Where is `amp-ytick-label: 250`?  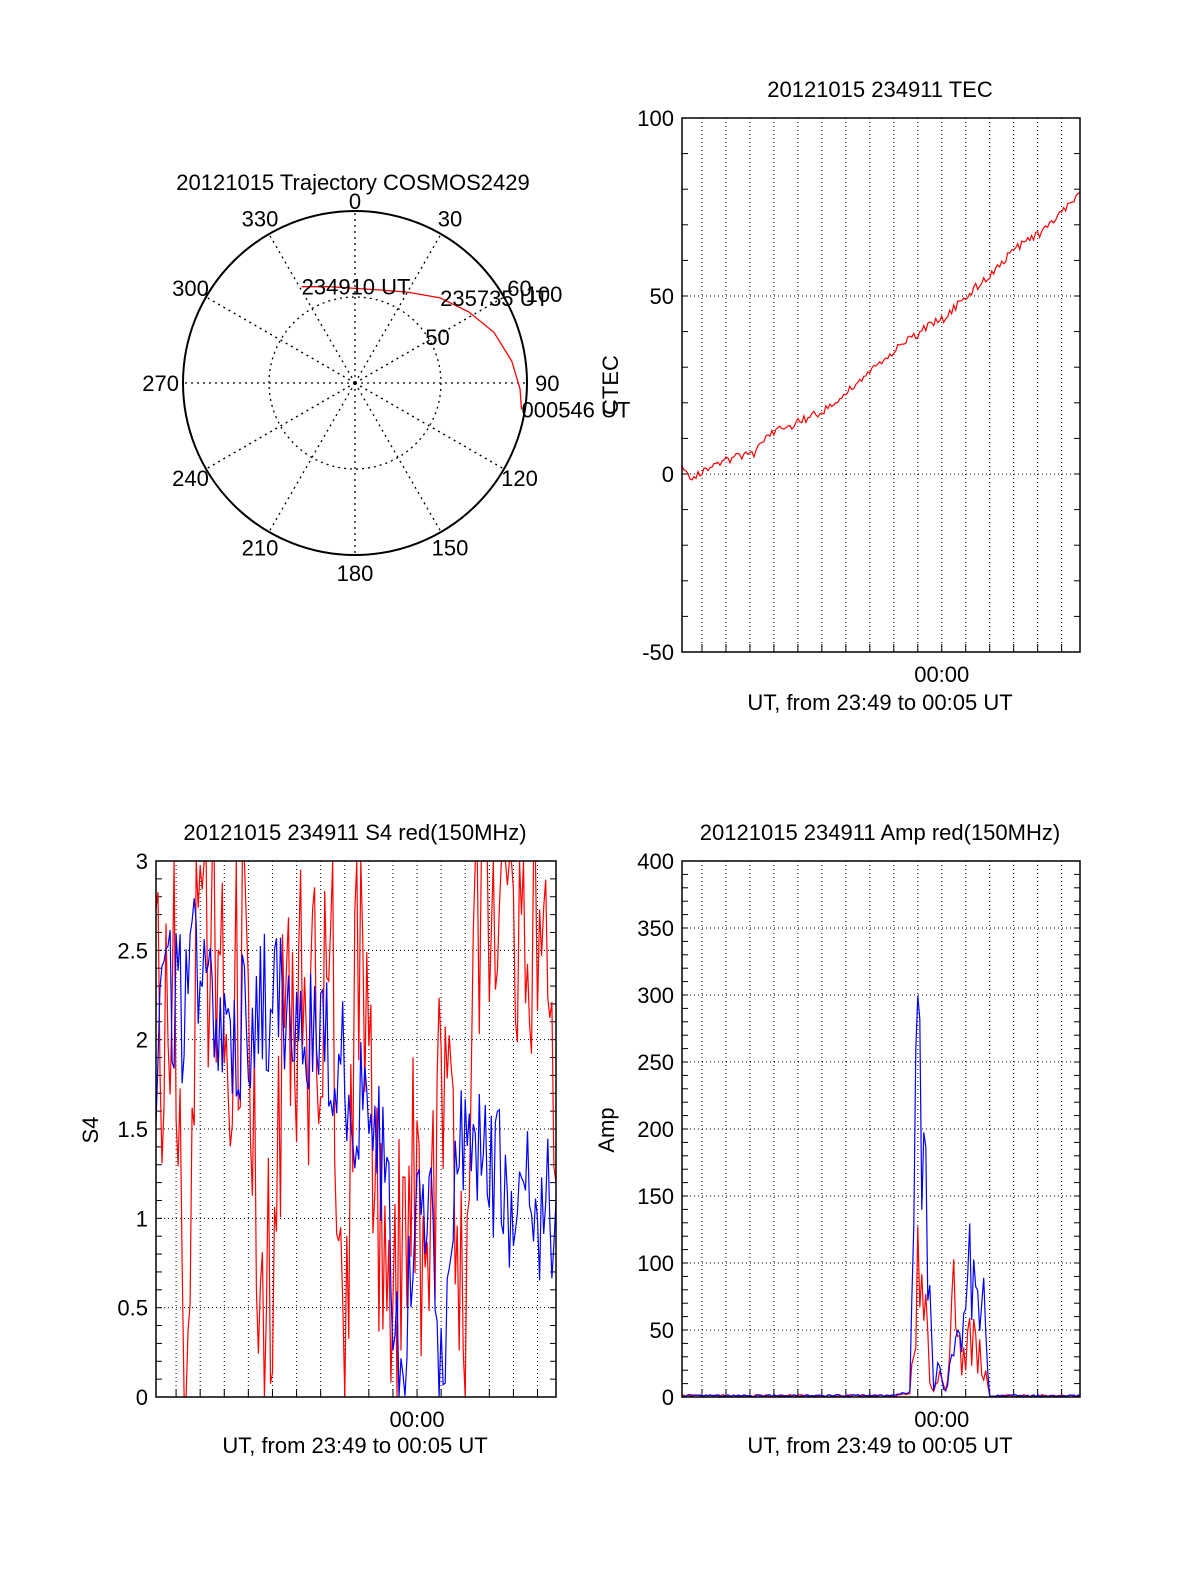
amp-ytick-label: 250 is located at coordinates (655, 1062).